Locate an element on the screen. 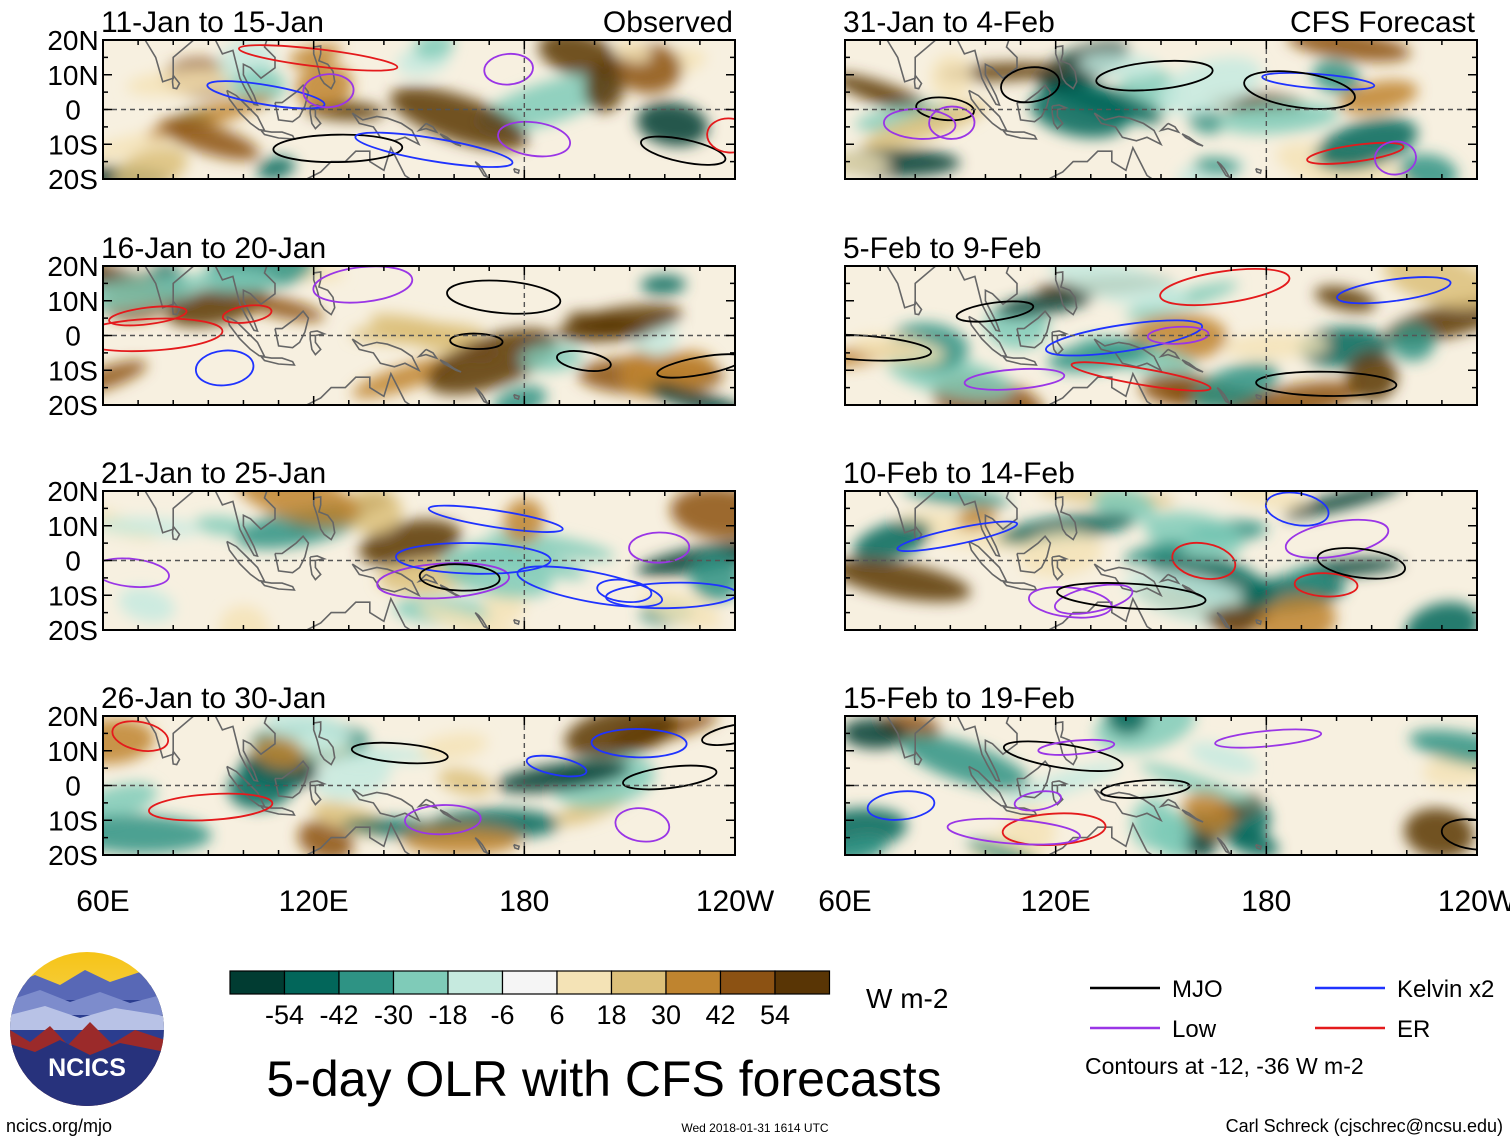 The height and width of the screenshot is (1142, 1510). colorbar-label: 18 is located at coordinates (611, 1015).